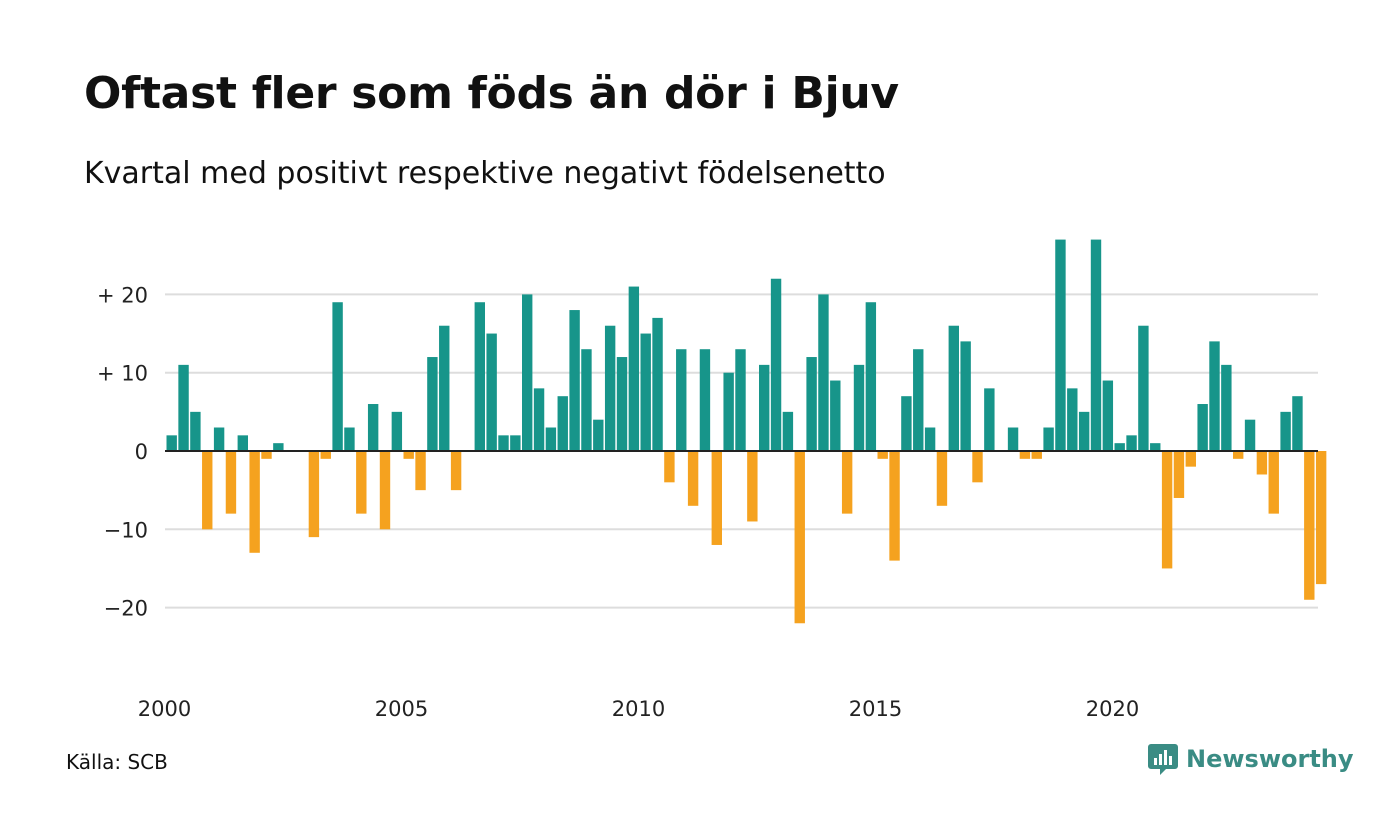 The width and height of the screenshot is (1400, 840). What do you see at coordinates (141, 452) in the screenshot?
I see `y-tick-label: 0` at bounding box center [141, 452].